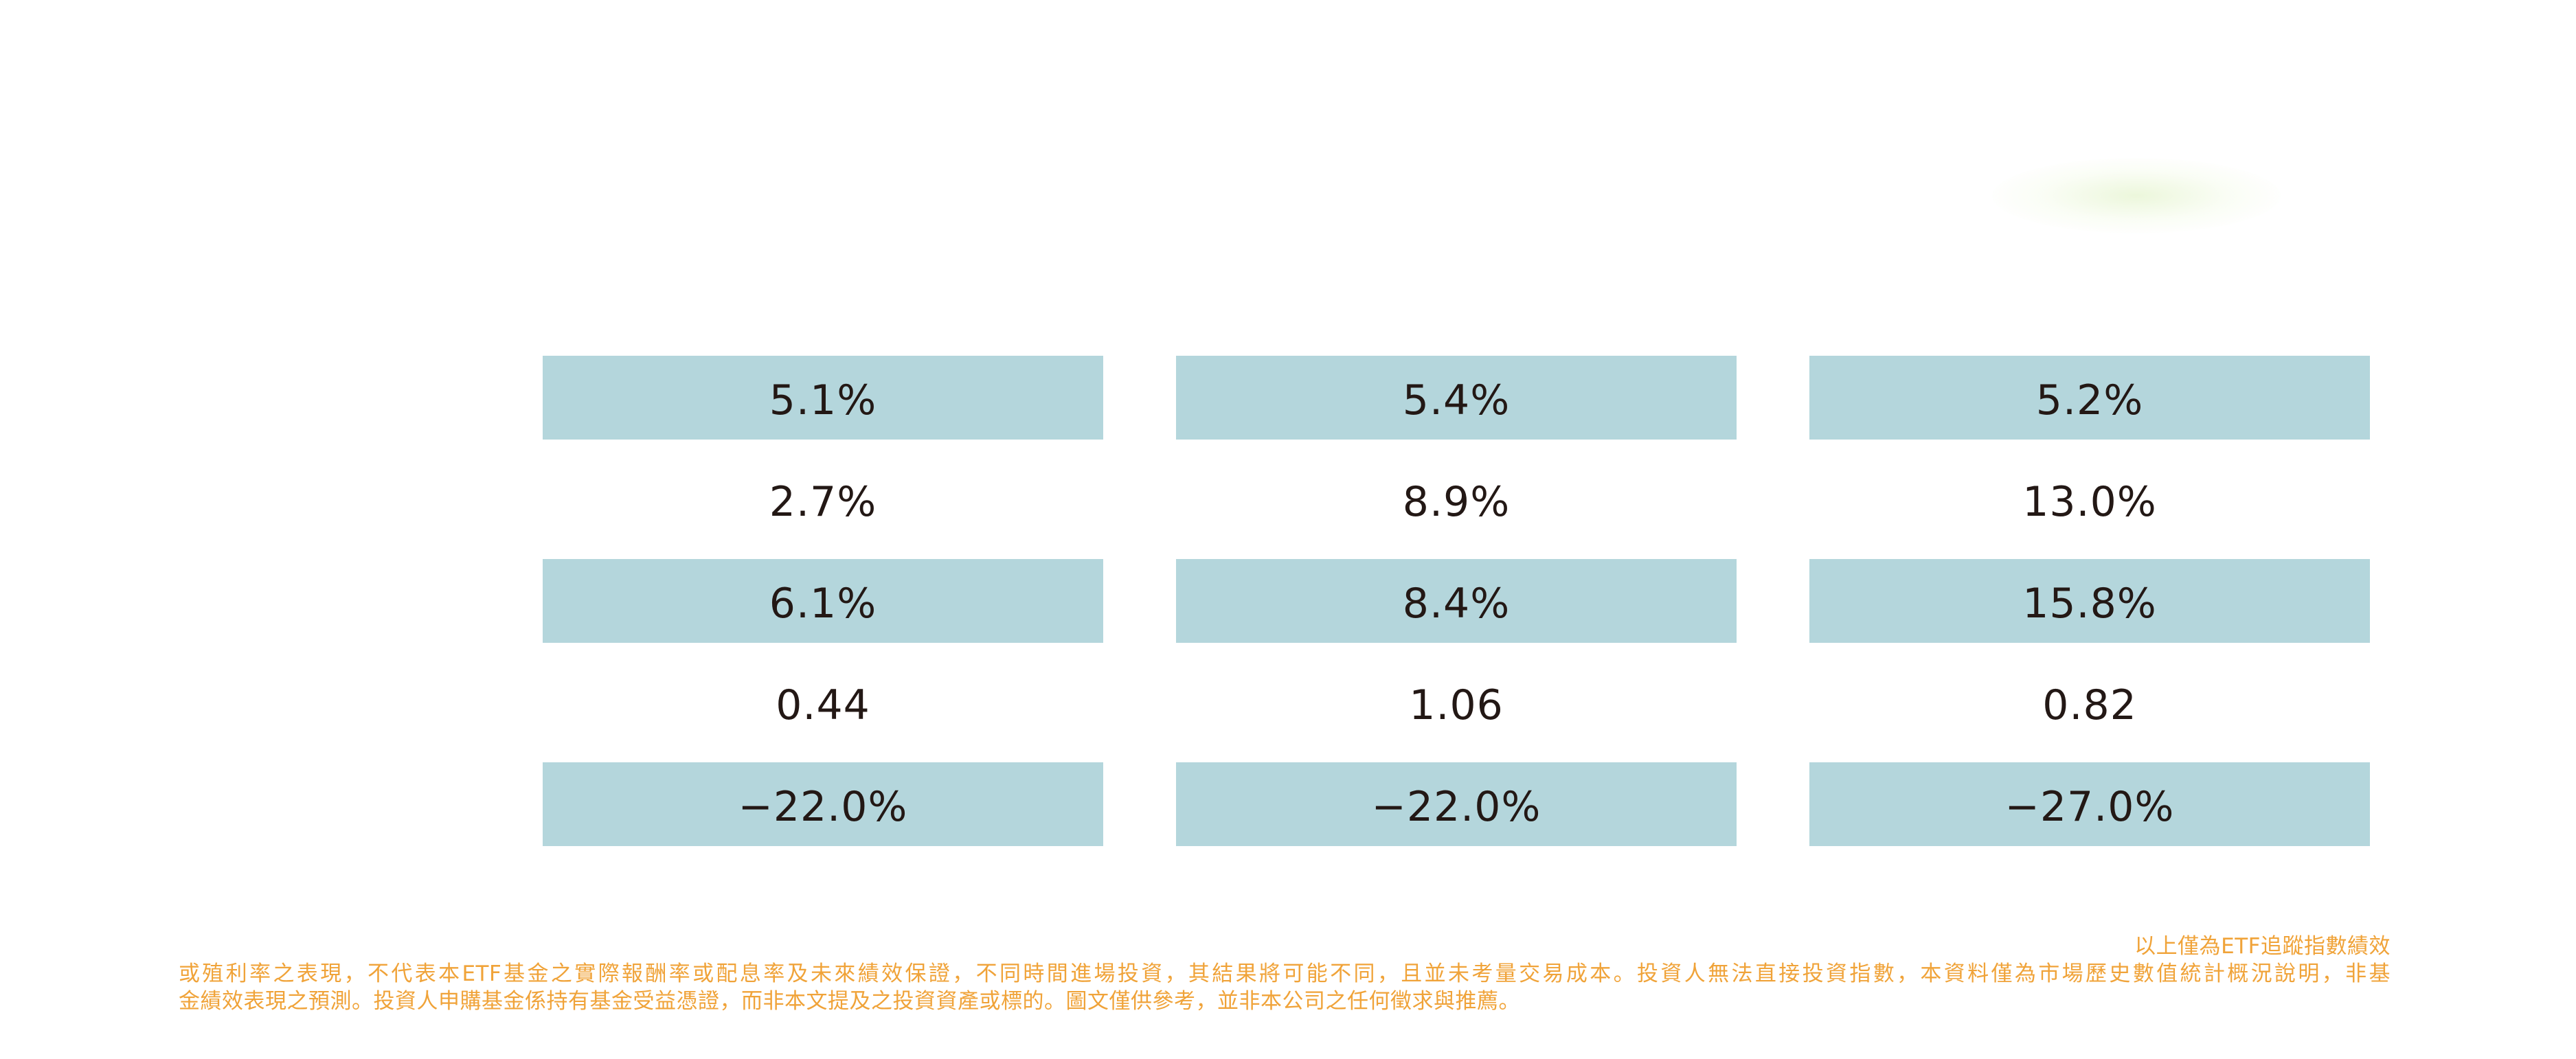  What do you see at coordinates (823, 502) in the screenshot?
I see `table-cell: 2.7%` at bounding box center [823, 502].